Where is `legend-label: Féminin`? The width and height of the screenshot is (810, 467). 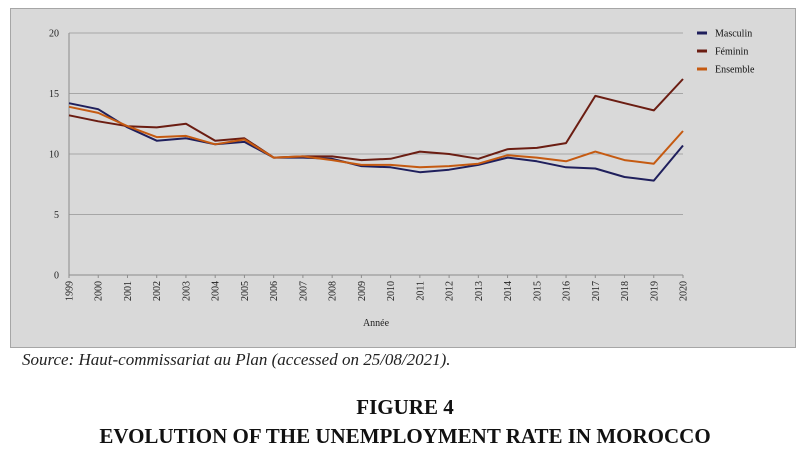 legend-label: Féminin is located at coordinates (731, 52).